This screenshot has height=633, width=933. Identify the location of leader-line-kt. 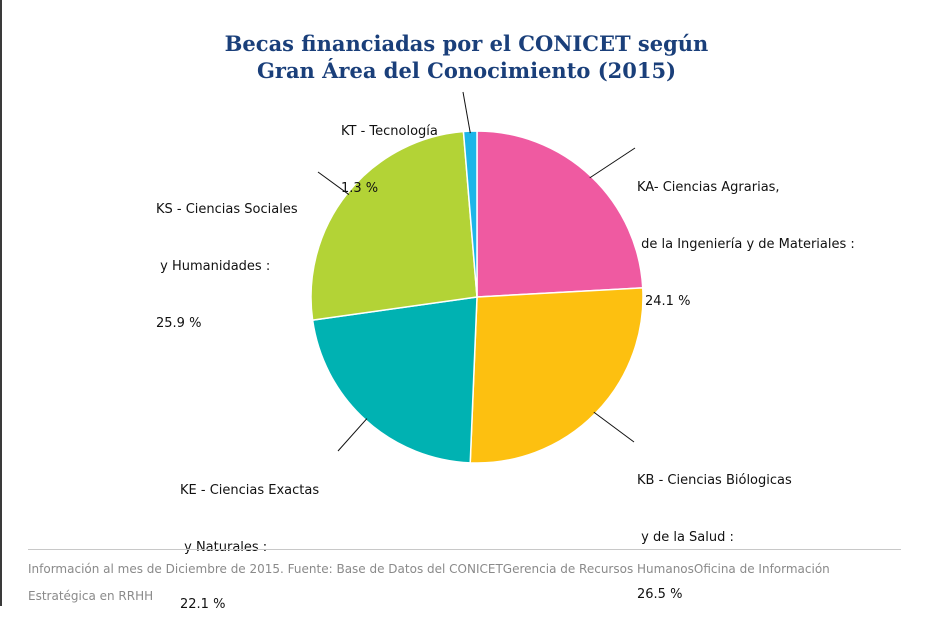
(466, 112).